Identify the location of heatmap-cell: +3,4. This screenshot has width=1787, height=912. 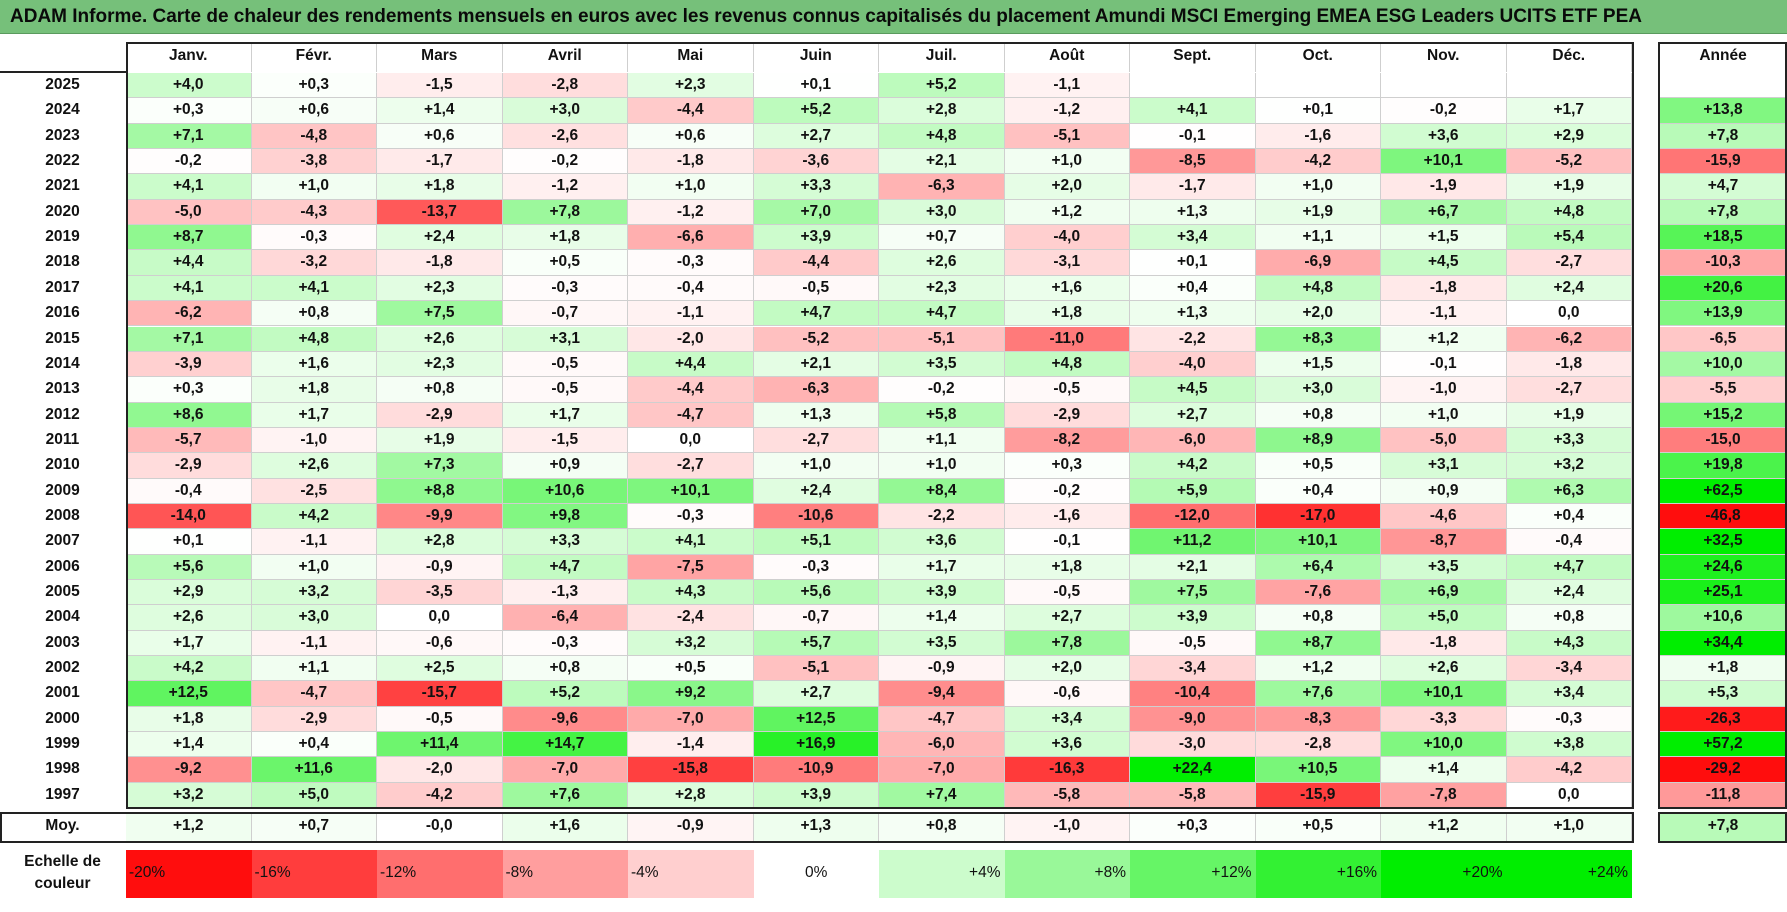
(1193, 238).